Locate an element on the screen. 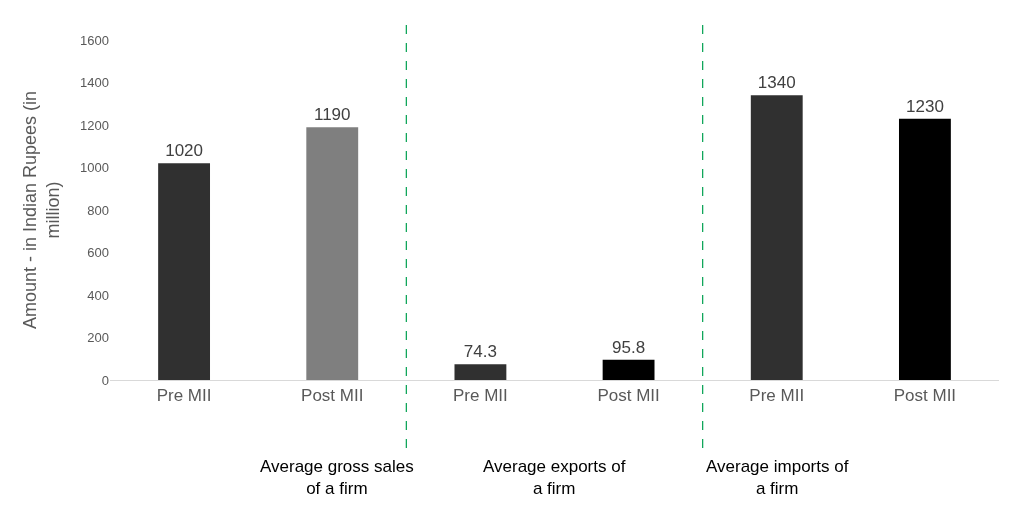 Image resolution: width=1019 pixels, height=510 pixels. y-tick-label: 800 is located at coordinates (98, 210).